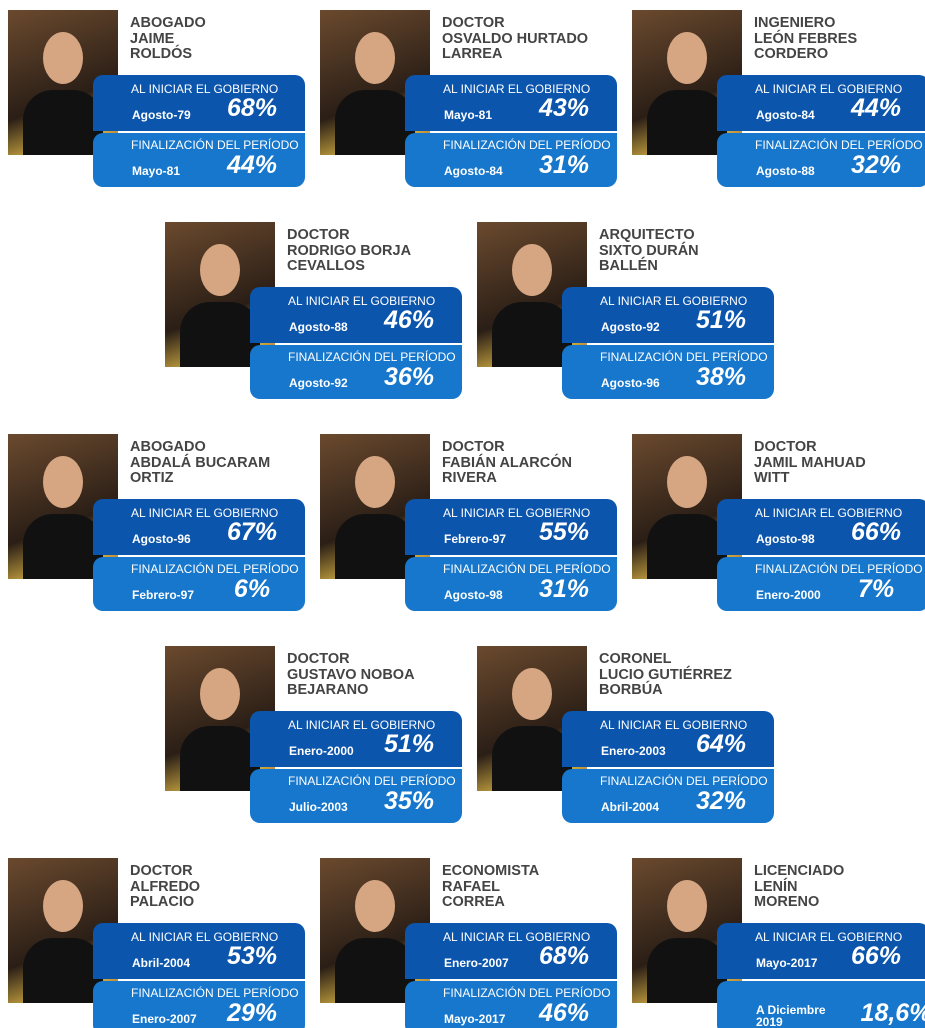 The height and width of the screenshot is (1028, 925). What do you see at coordinates (162, 902) in the screenshot?
I see `name-line: PALACIO` at bounding box center [162, 902].